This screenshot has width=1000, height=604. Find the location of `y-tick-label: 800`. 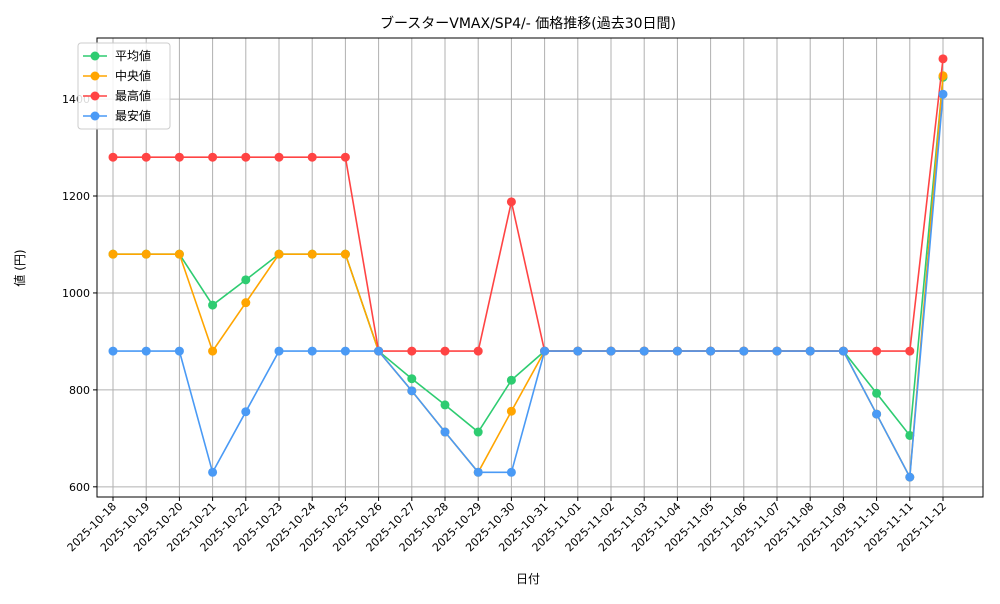

y-tick-label: 800 is located at coordinates (79, 390).